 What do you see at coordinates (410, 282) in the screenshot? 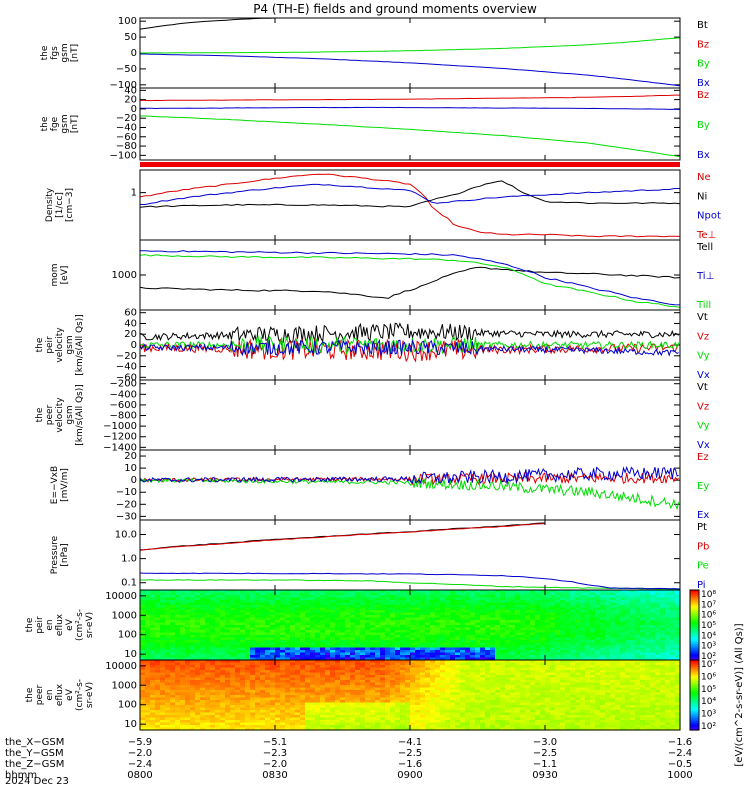
I see `series-Tell` at bounding box center [410, 282].